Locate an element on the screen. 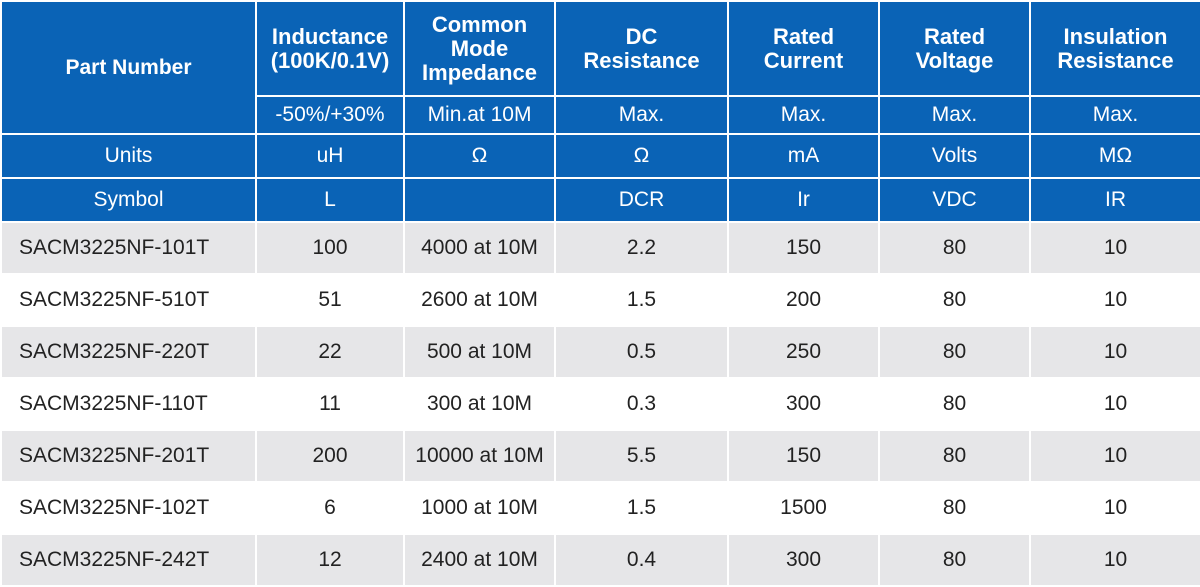 Image resolution: width=1200 pixels, height=587 pixels. table-row: SACM3225NF-242T 12 2400 at 10M 0.4 300 80 10 is located at coordinates (600, 560).